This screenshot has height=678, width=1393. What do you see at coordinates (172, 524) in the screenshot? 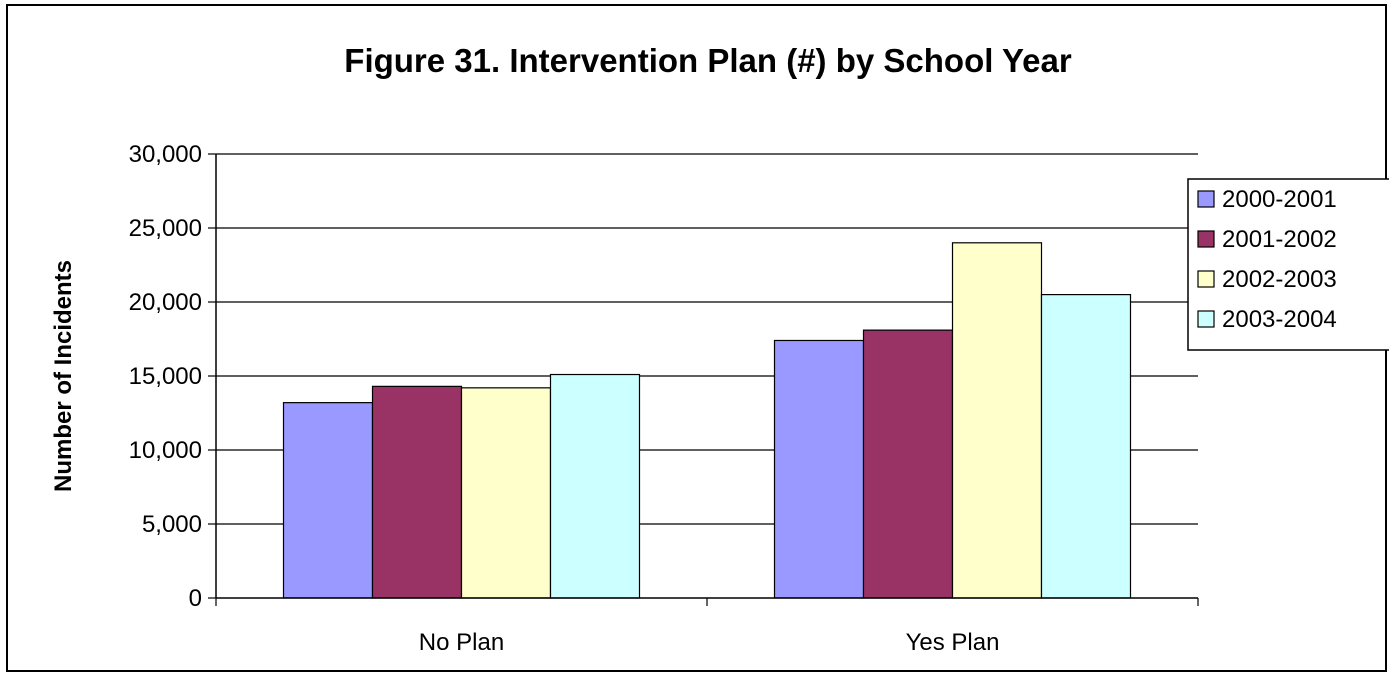
I see `y-tick-label: 5,000` at bounding box center [172, 524].